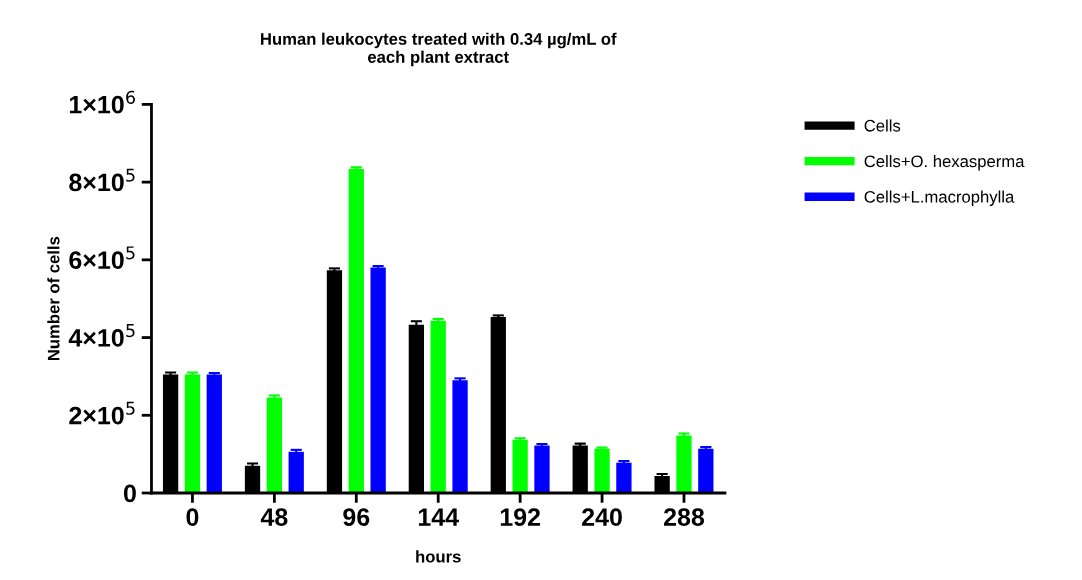  I want to click on x-tick-label: 48, so click(274, 517).